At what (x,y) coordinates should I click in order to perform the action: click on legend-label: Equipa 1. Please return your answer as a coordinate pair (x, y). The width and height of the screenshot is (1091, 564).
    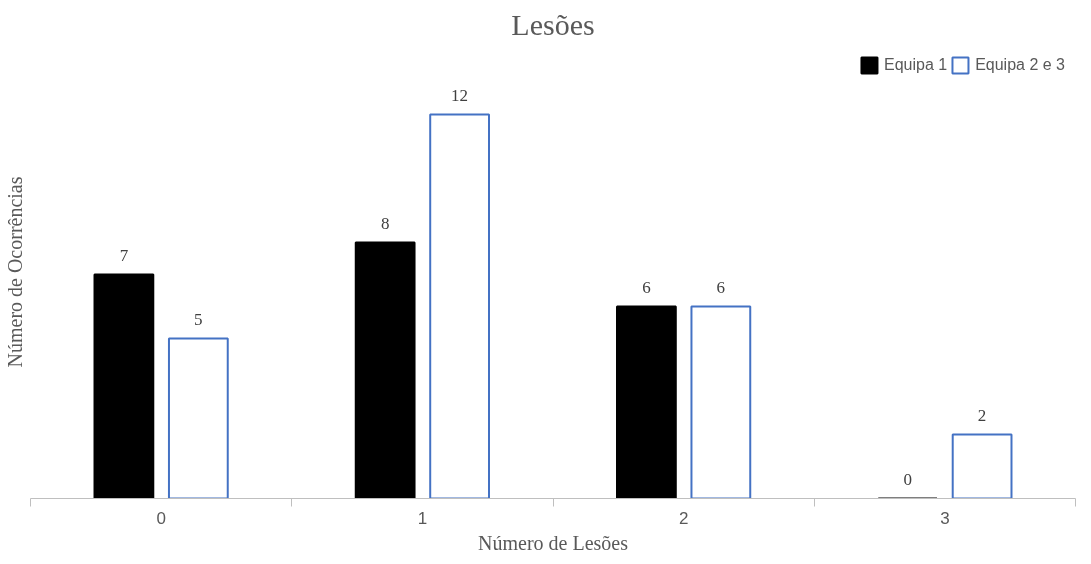
    Looking at the image, I should click on (915, 65).